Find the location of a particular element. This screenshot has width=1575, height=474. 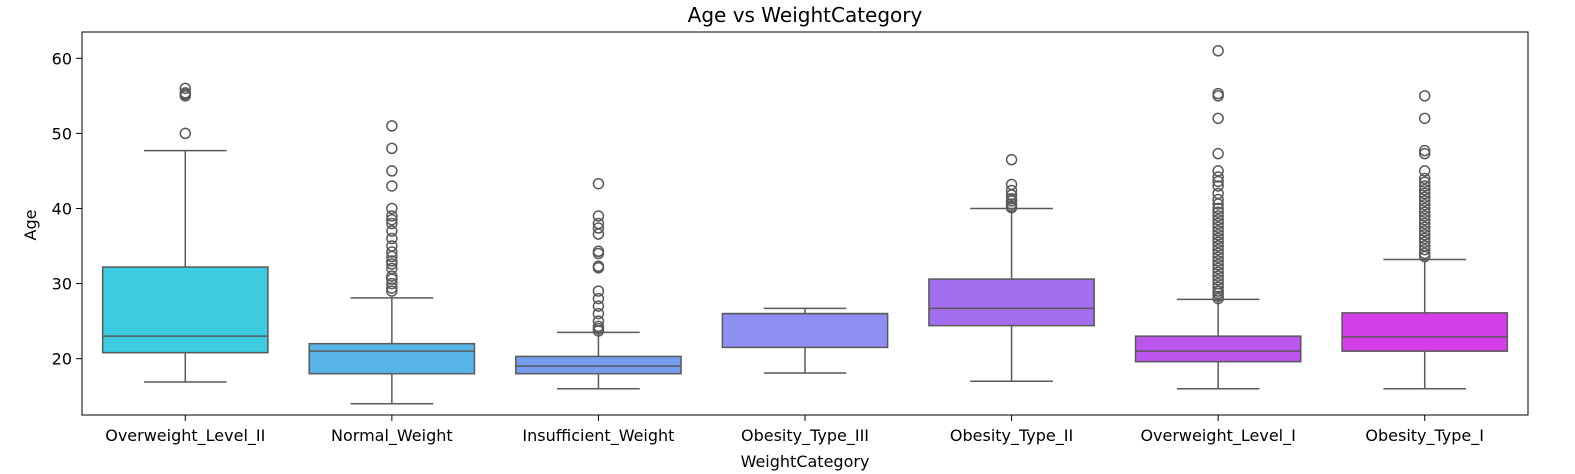

x-tick-label: Obesity_Type_I is located at coordinates (1424, 436).